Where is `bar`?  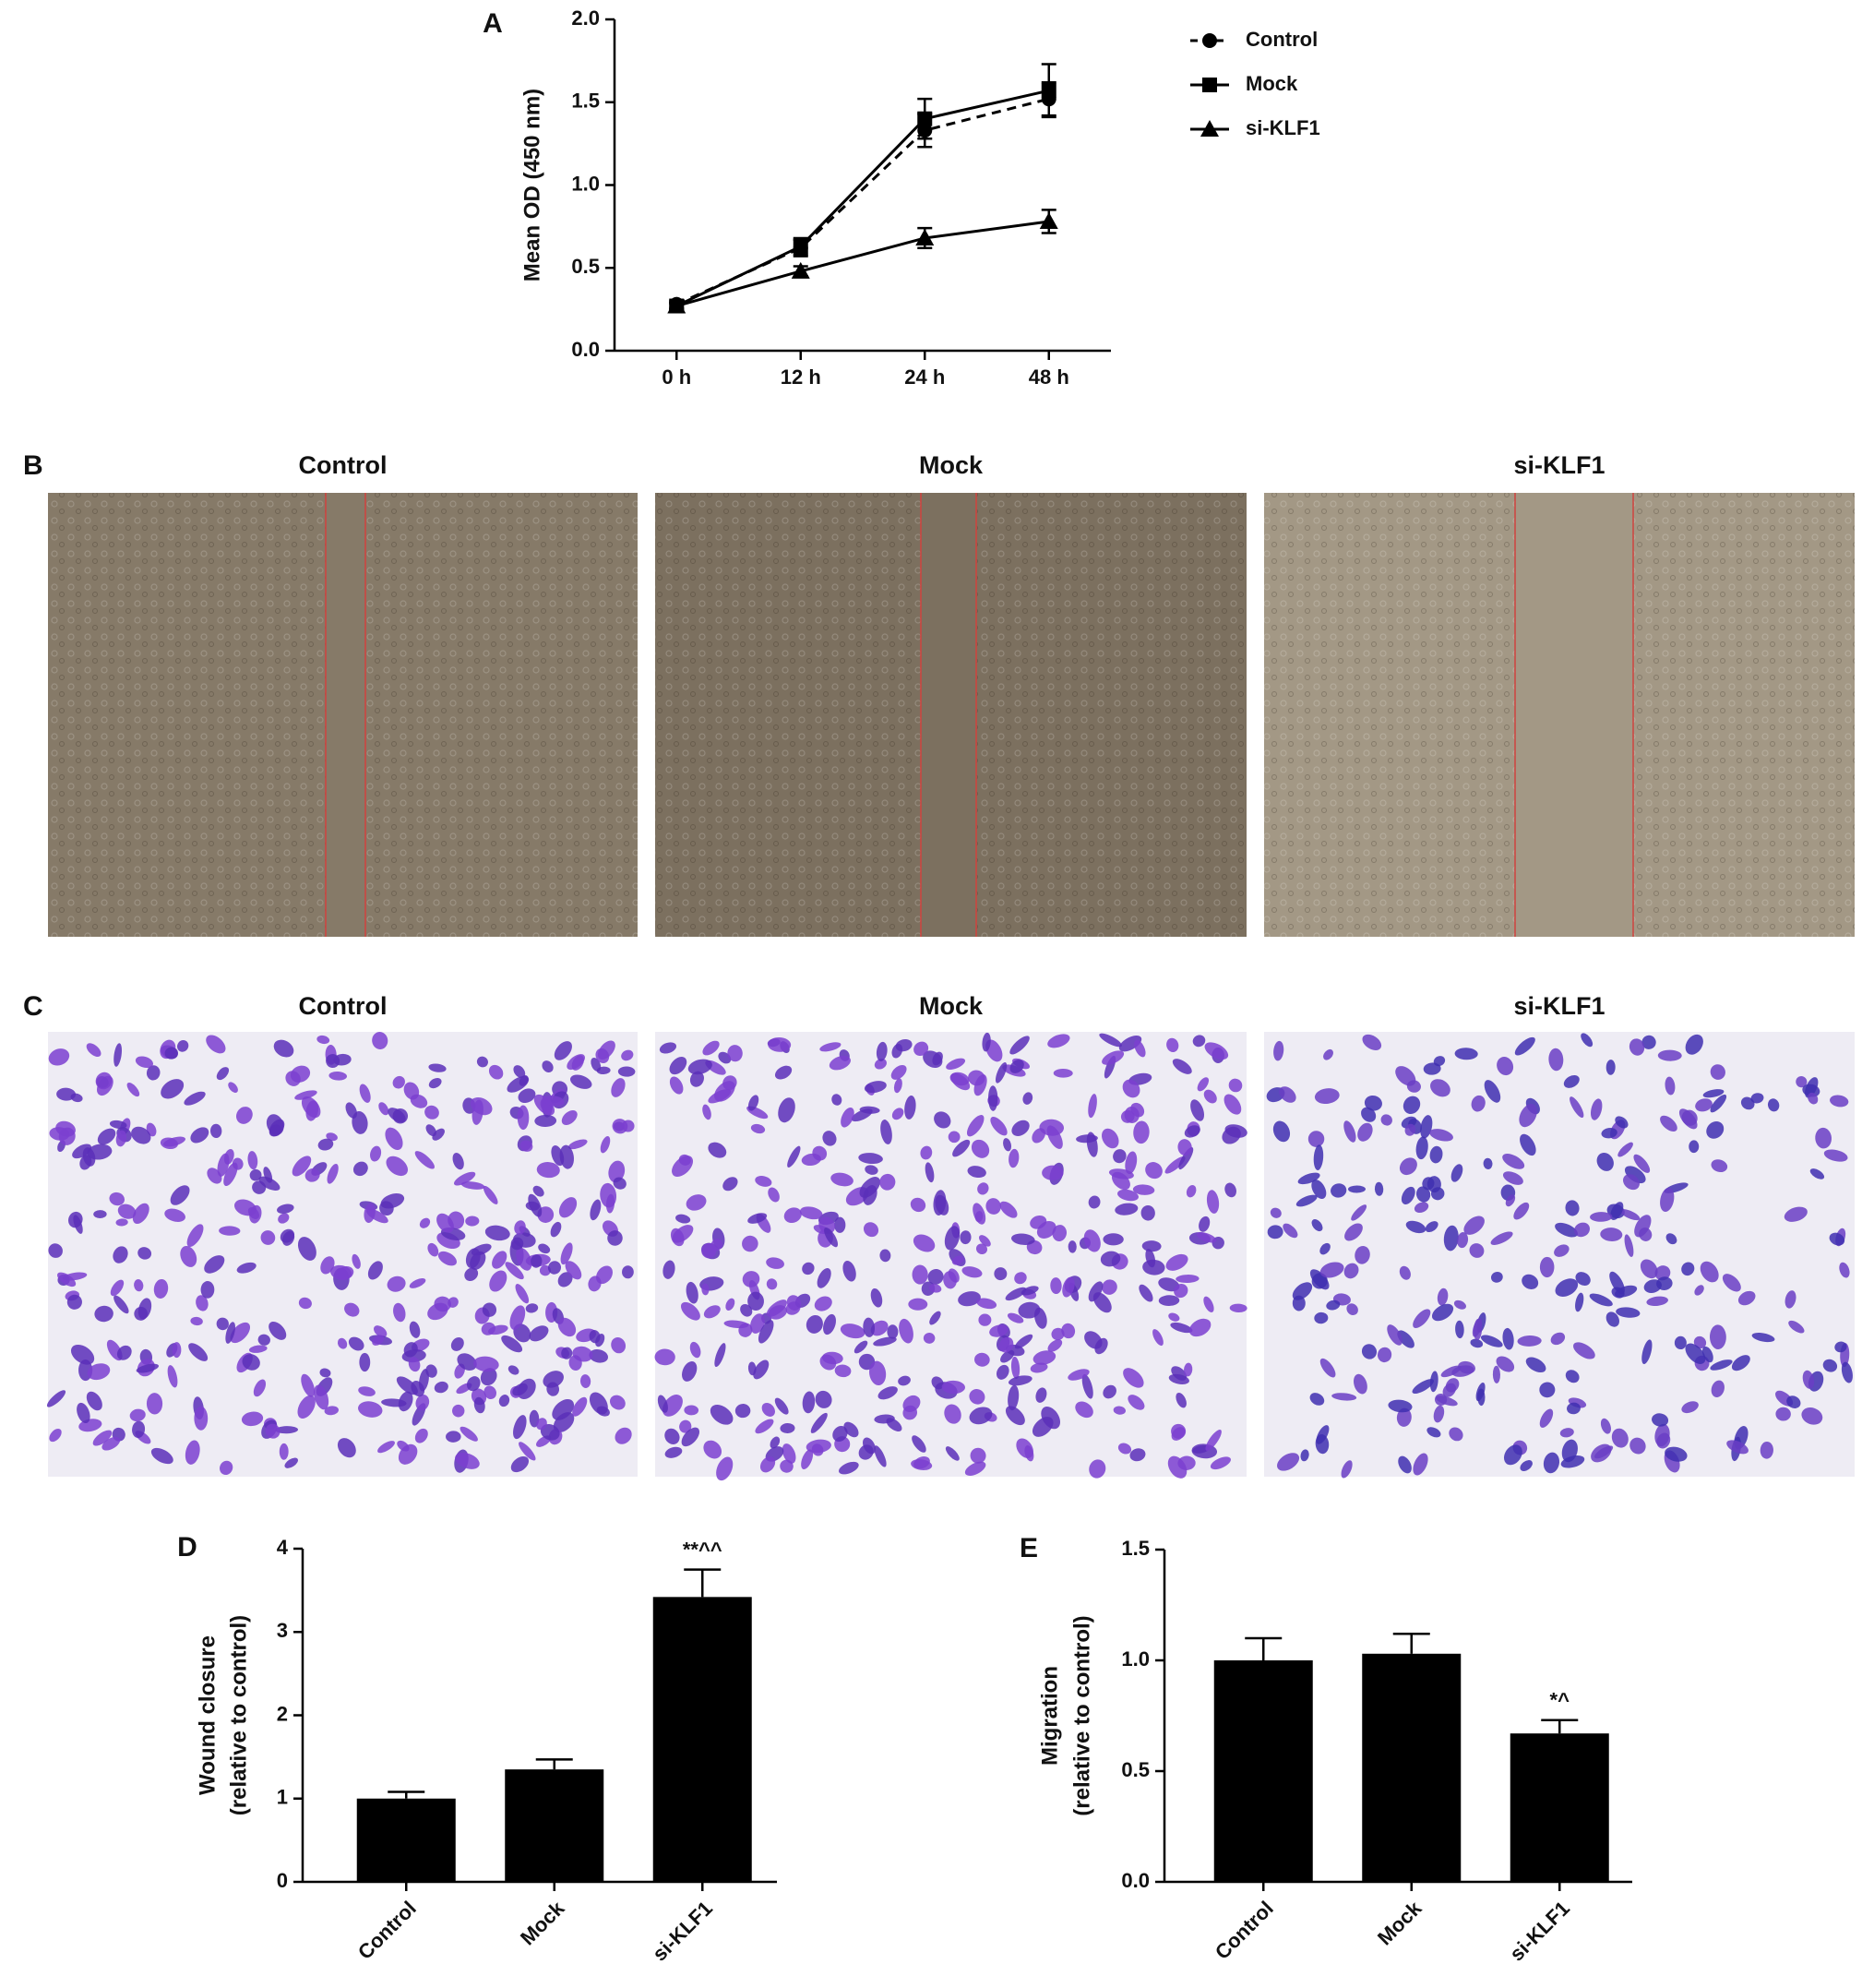
bar is located at coordinates (1263, 1771).